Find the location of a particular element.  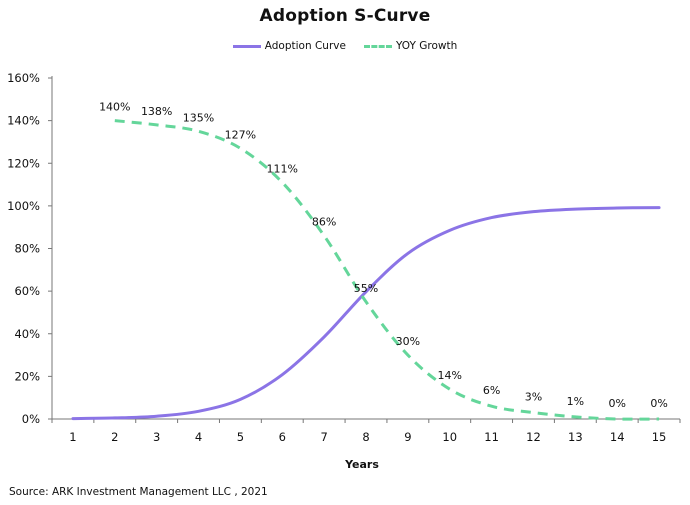

x-tick-label: 13 is located at coordinates (575, 437).